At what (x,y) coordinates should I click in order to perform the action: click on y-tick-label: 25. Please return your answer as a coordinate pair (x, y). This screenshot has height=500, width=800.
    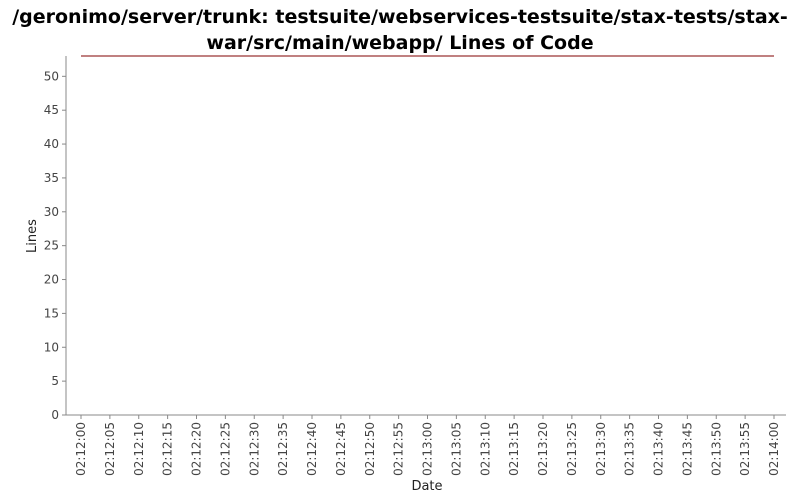
    Looking at the image, I should click on (51, 246).